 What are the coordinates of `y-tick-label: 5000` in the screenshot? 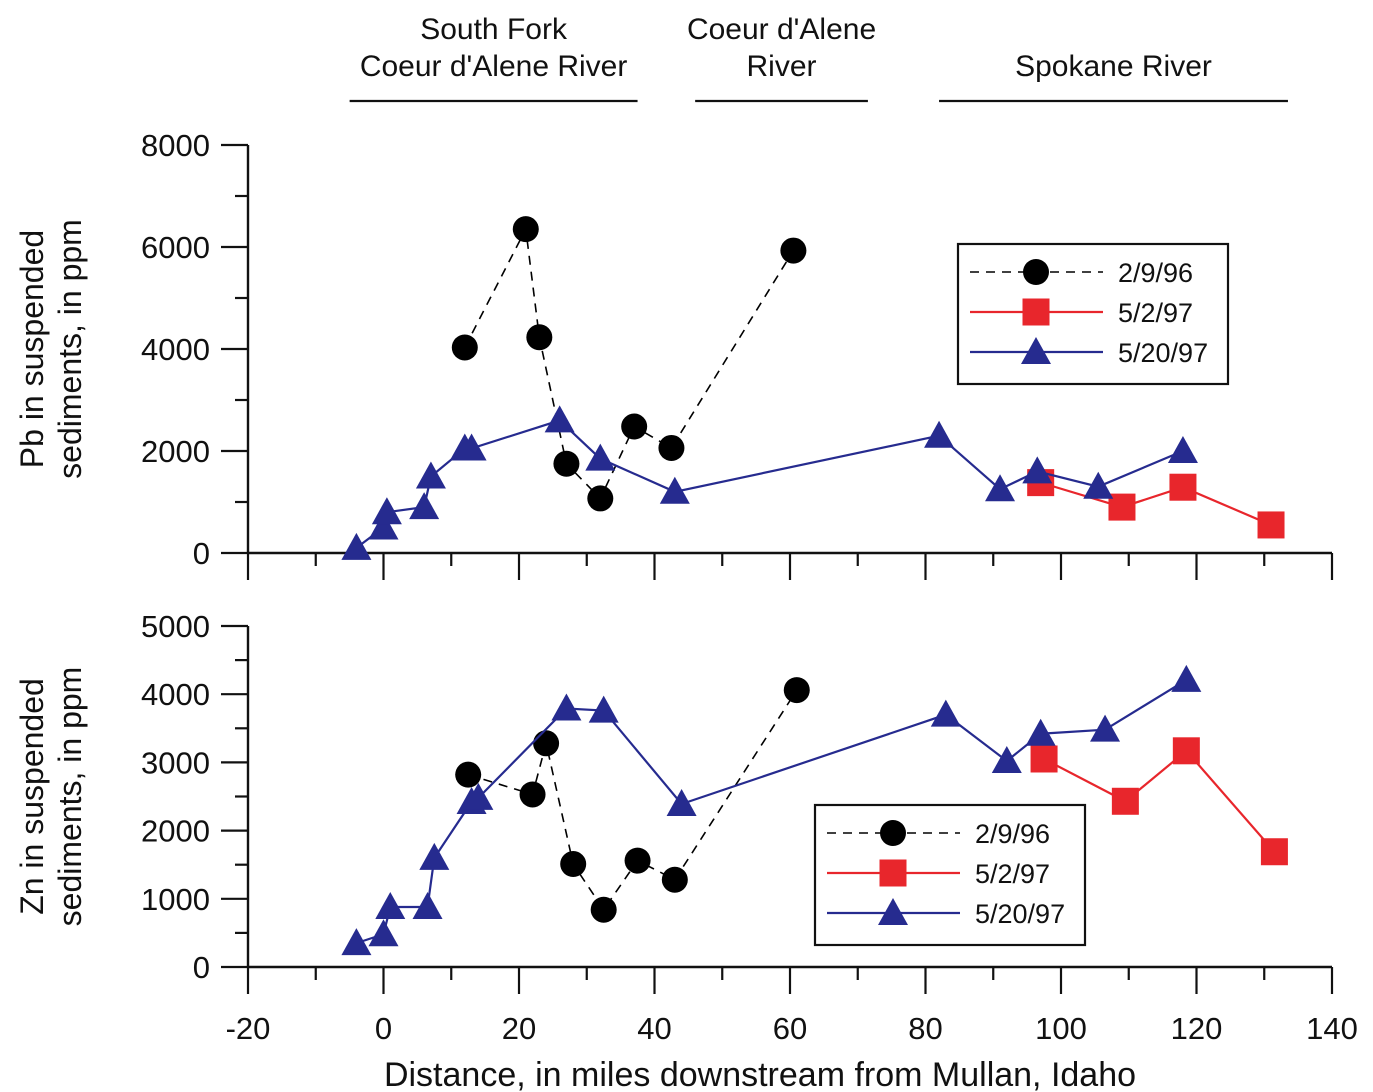 It's located at (175, 626).